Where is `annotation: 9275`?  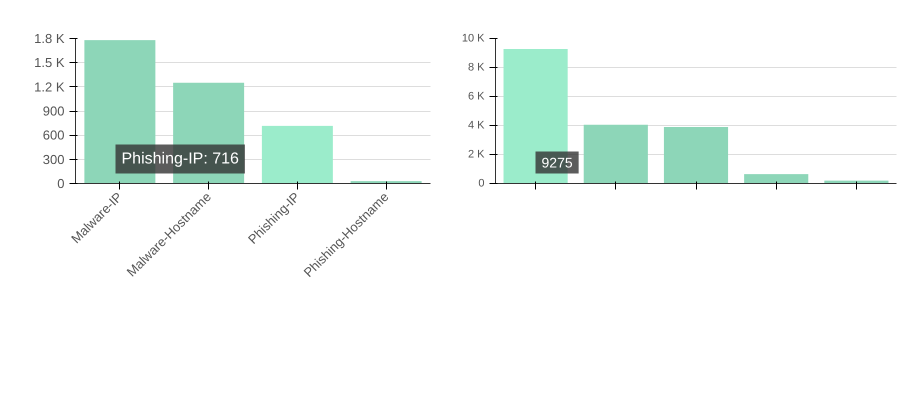
annotation: 9275 is located at coordinates (557, 162).